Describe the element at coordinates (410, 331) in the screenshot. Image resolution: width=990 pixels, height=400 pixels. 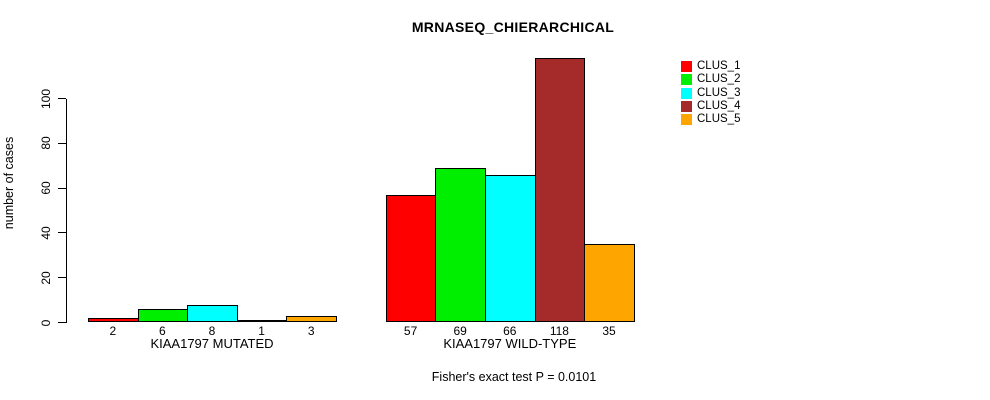
I see `bar-value-label: 57` at that location.